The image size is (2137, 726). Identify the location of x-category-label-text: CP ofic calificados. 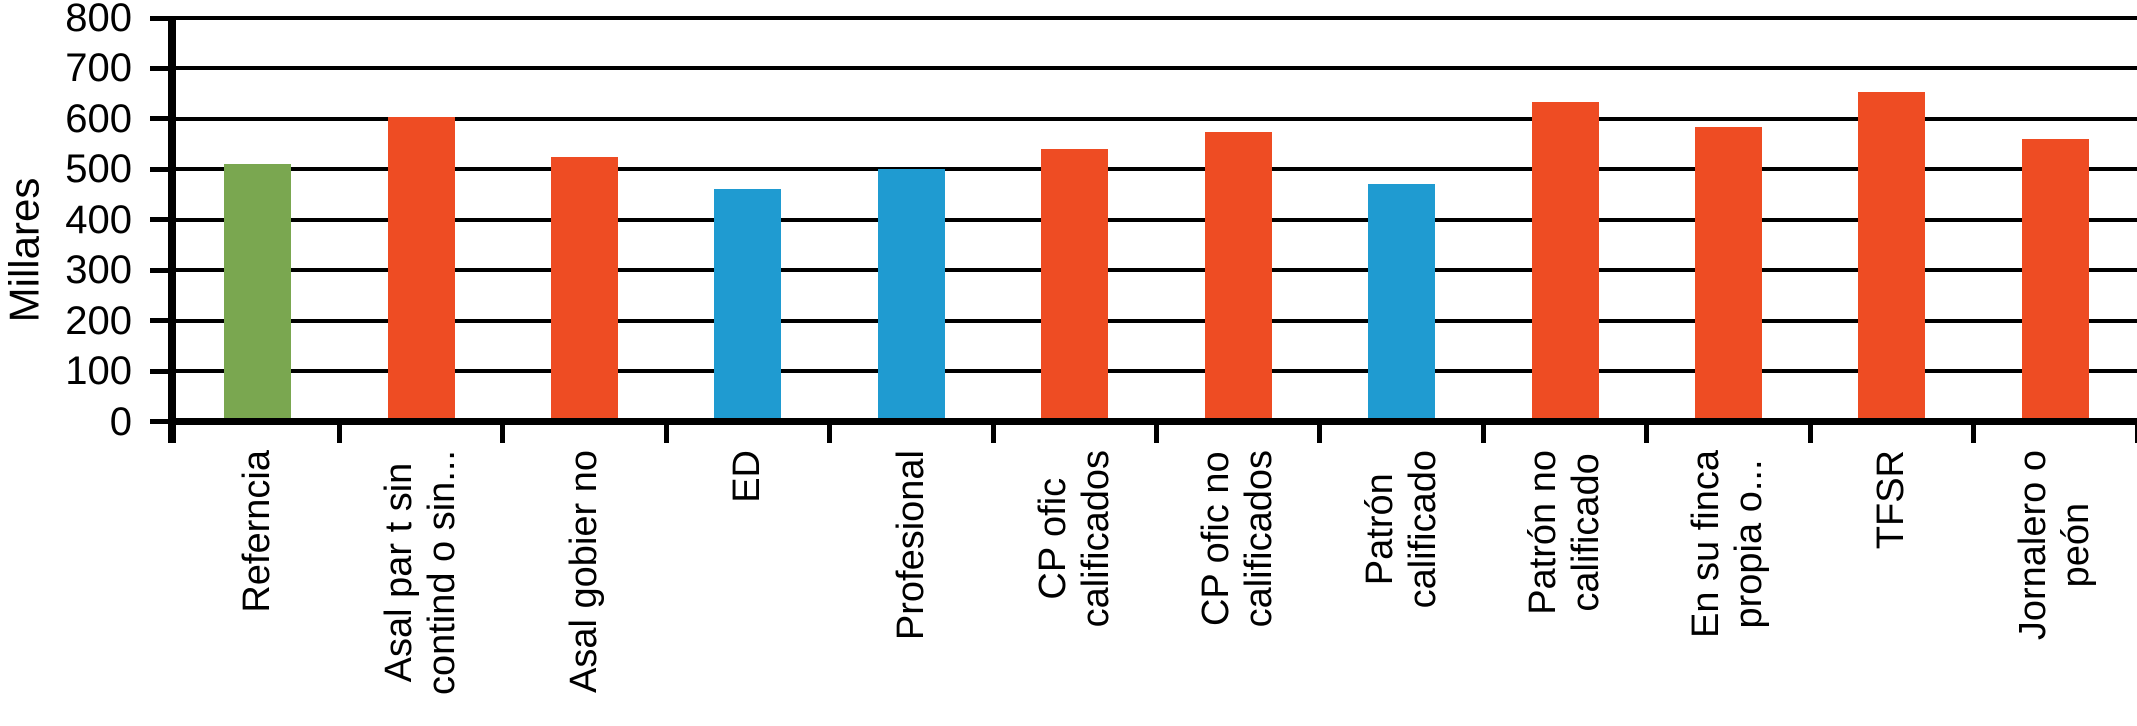
(1074, 539).